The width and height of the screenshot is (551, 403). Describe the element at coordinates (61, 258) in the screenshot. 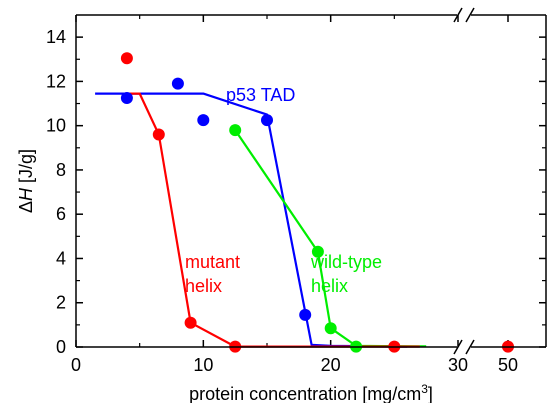

I see `y-tick-label-2: 4` at that location.